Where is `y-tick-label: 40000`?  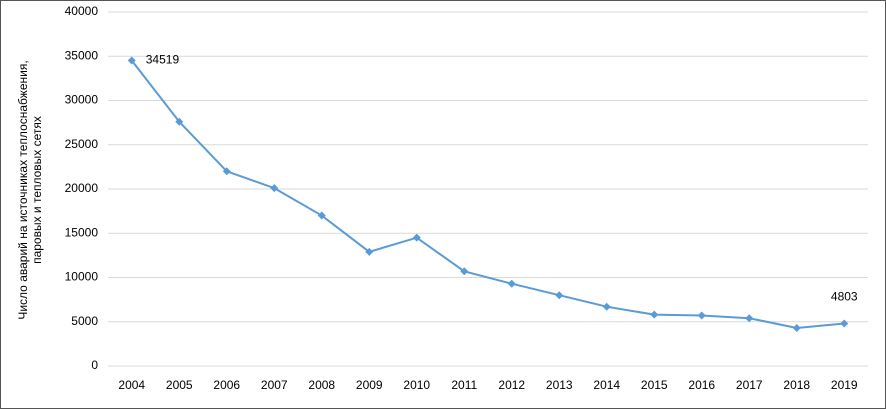
y-tick-label: 40000 is located at coordinates (82, 11).